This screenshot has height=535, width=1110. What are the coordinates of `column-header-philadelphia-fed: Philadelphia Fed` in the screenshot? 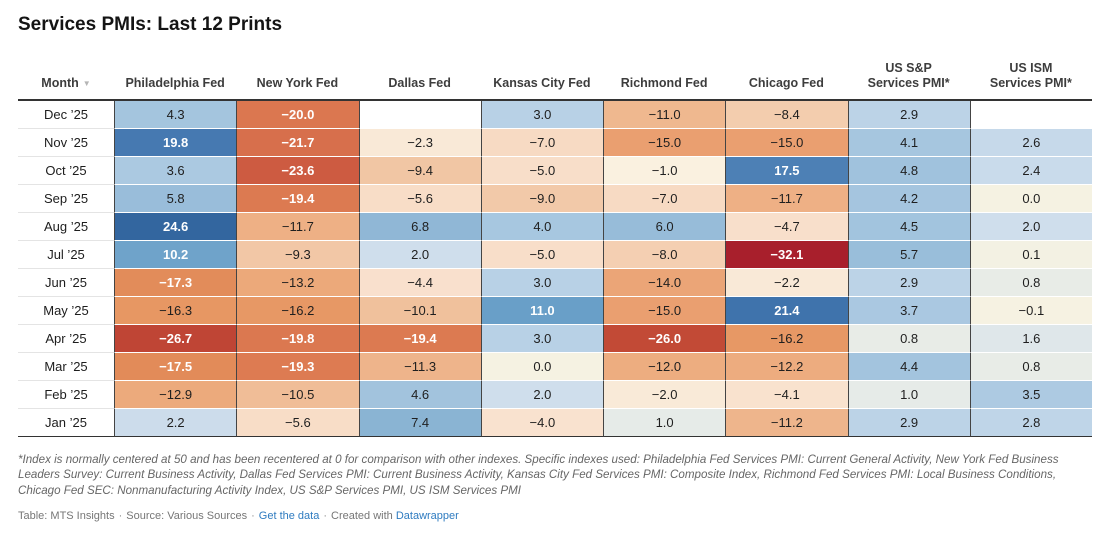 It's located at (175, 81).